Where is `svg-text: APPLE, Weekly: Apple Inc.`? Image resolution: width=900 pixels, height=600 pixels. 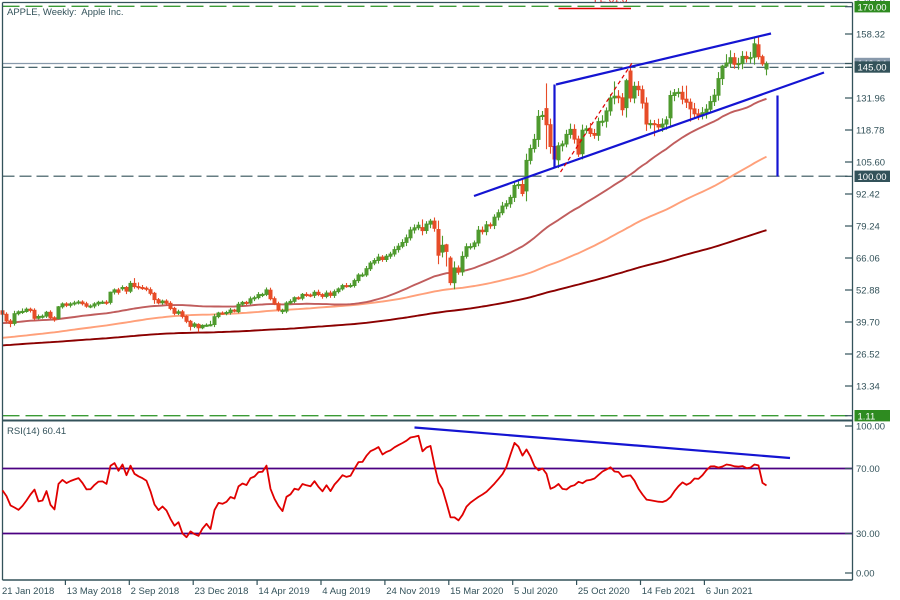 svg-text: APPLE, Weekly: Apple Inc. is located at coordinates (65, 12).